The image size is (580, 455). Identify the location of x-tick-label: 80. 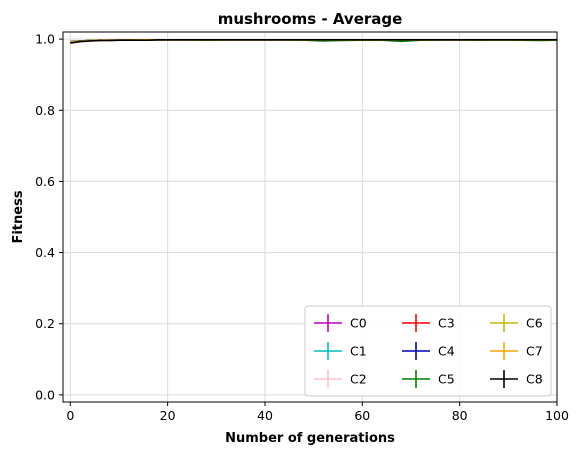
(460, 415).